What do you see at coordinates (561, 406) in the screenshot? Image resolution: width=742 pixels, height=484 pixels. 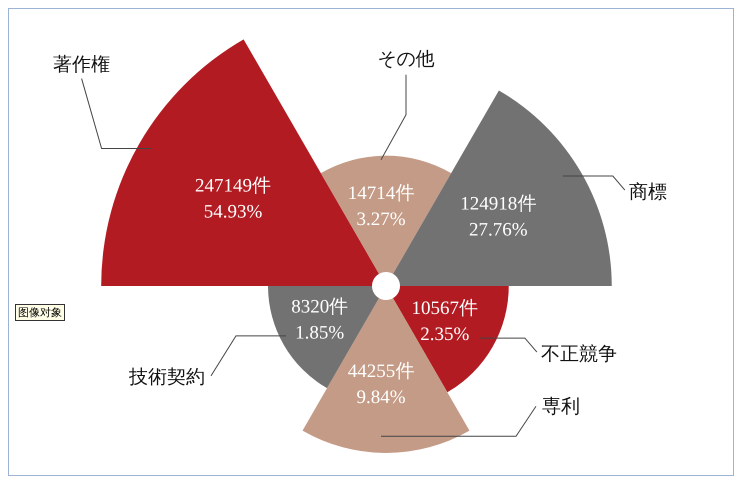 I see `category-label: 専利` at bounding box center [561, 406].